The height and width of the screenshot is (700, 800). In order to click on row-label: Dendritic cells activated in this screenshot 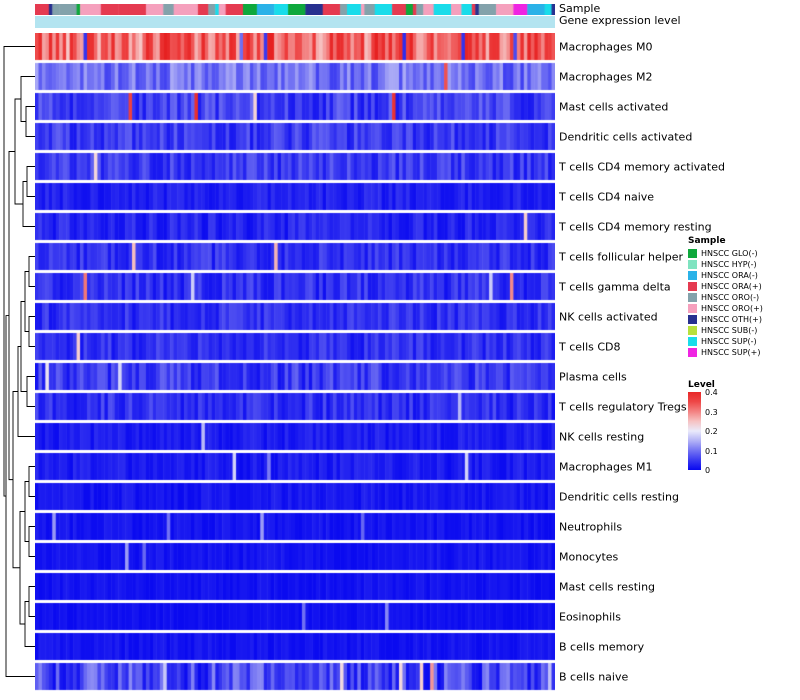, I will do `click(626, 136)`.